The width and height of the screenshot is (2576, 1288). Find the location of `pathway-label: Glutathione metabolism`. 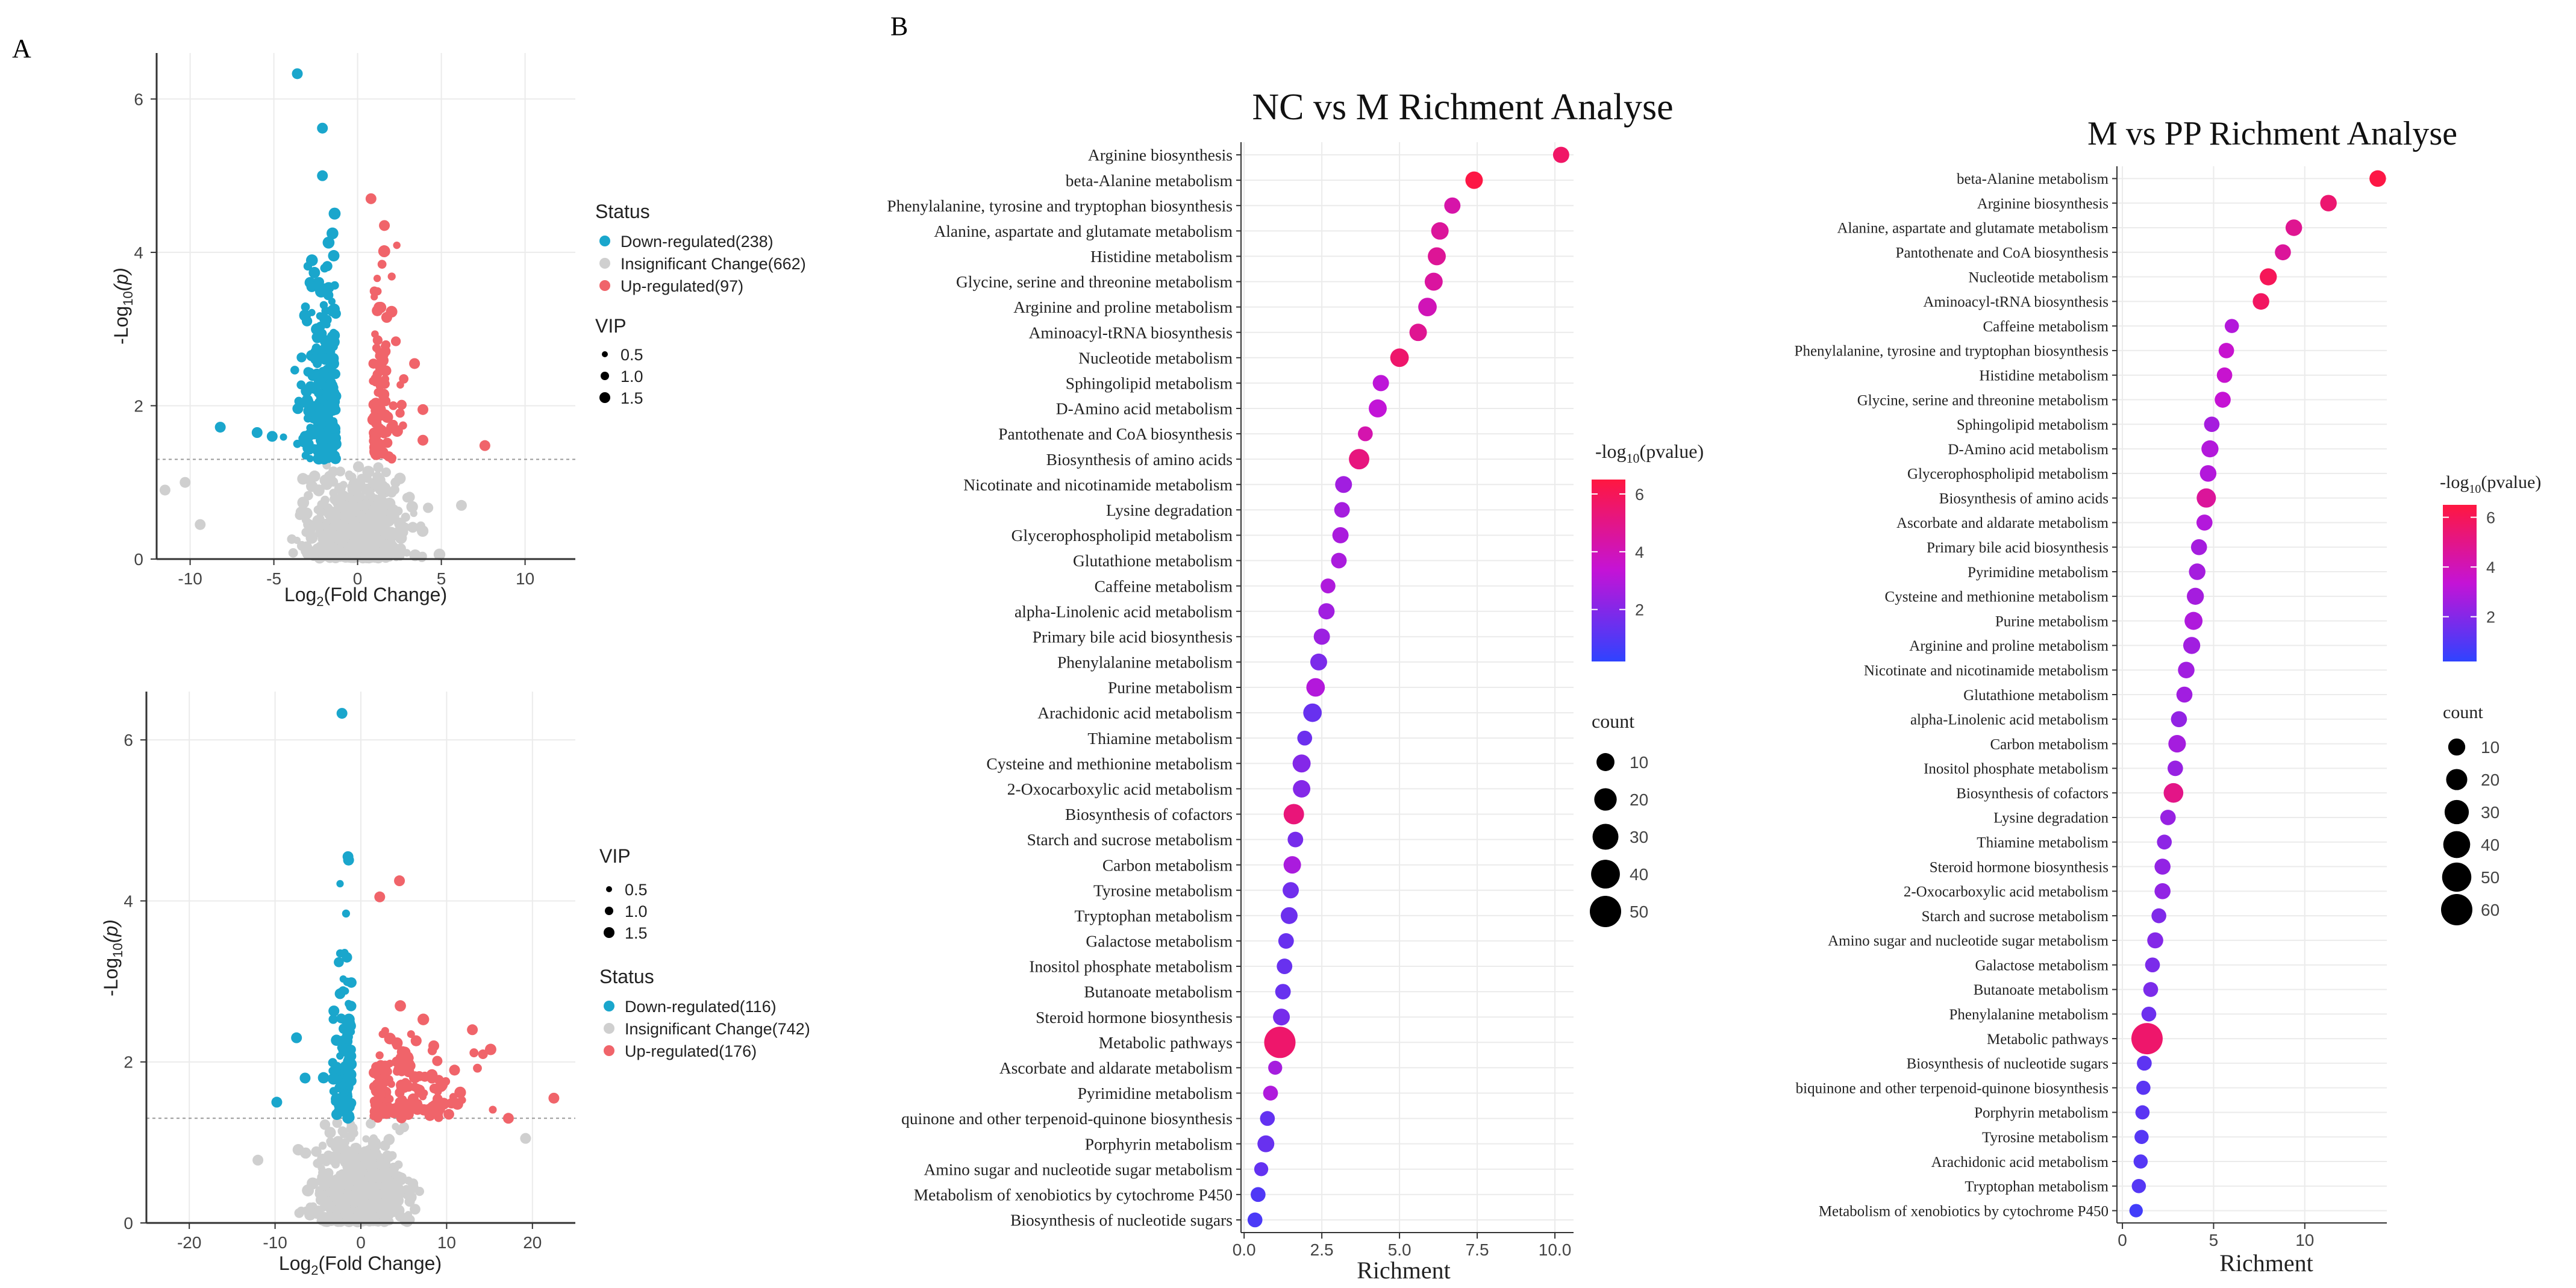

pathway-label: Glutathione metabolism is located at coordinates (2036, 696).